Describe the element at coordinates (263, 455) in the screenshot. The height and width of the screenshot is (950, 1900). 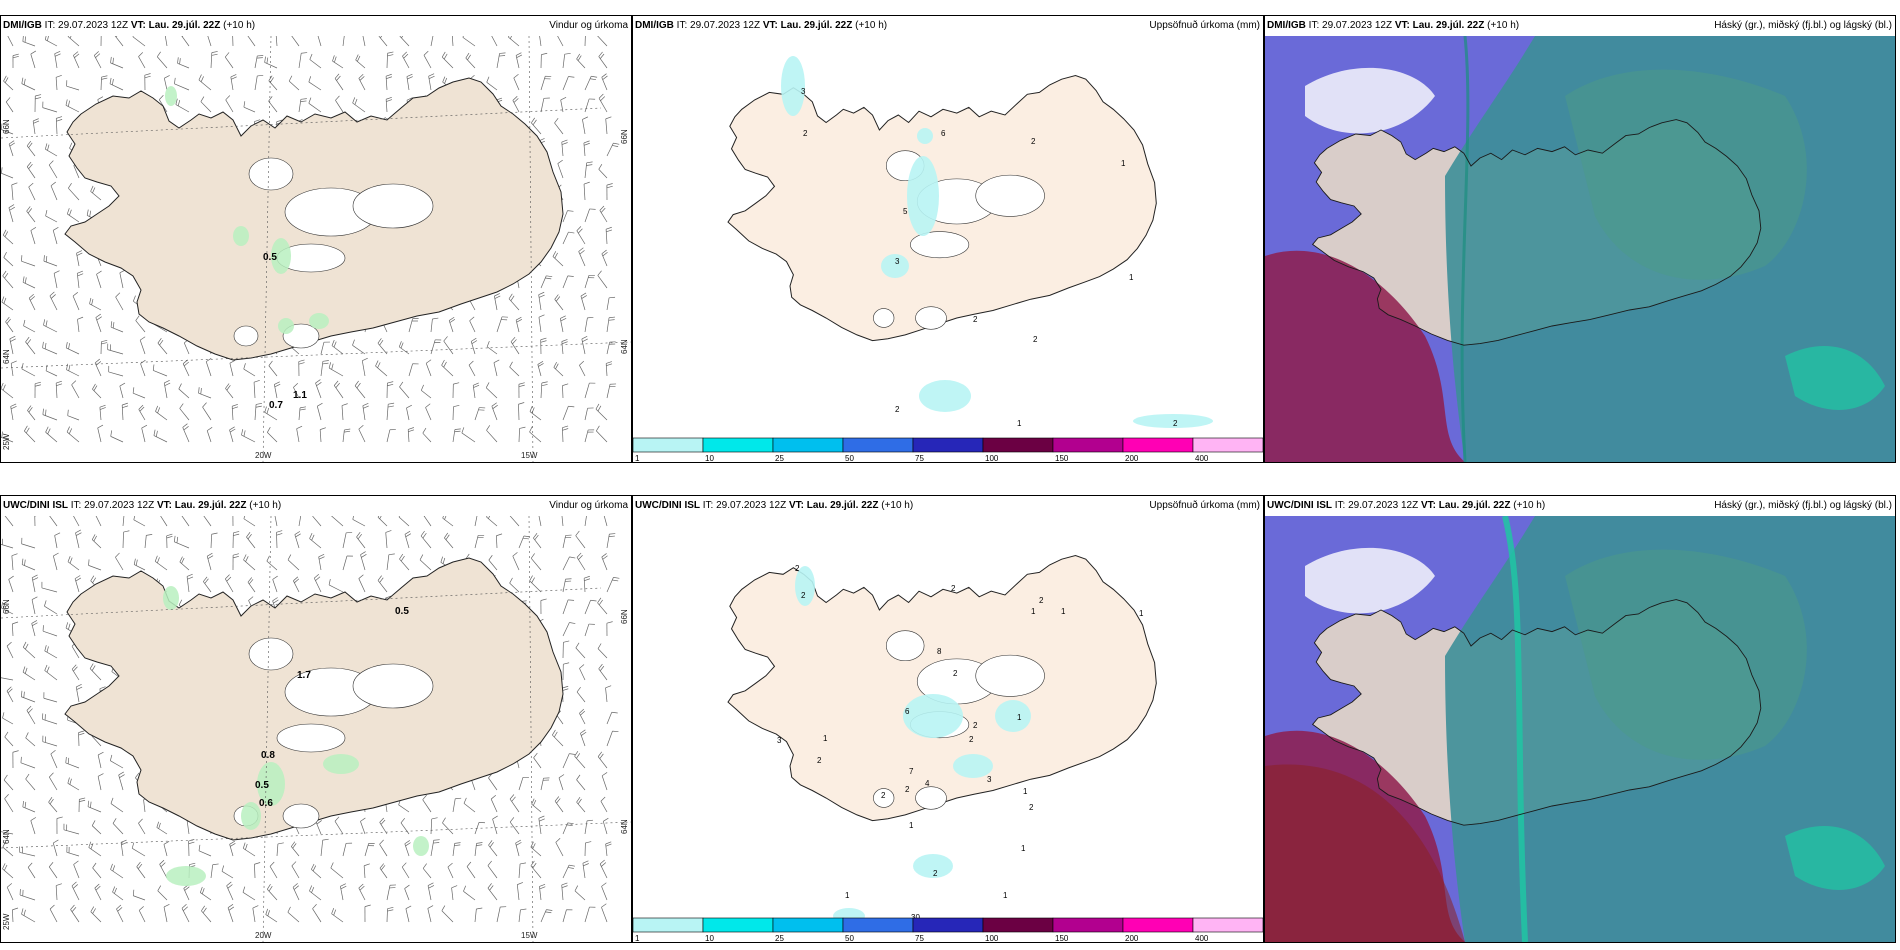
I see `lon-label-20w: 20W` at that location.